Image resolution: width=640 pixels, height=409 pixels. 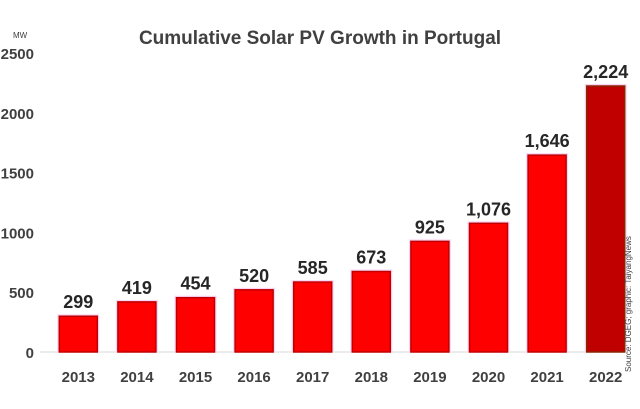 I want to click on x-tick-label: 2017, so click(x=312, y=377).